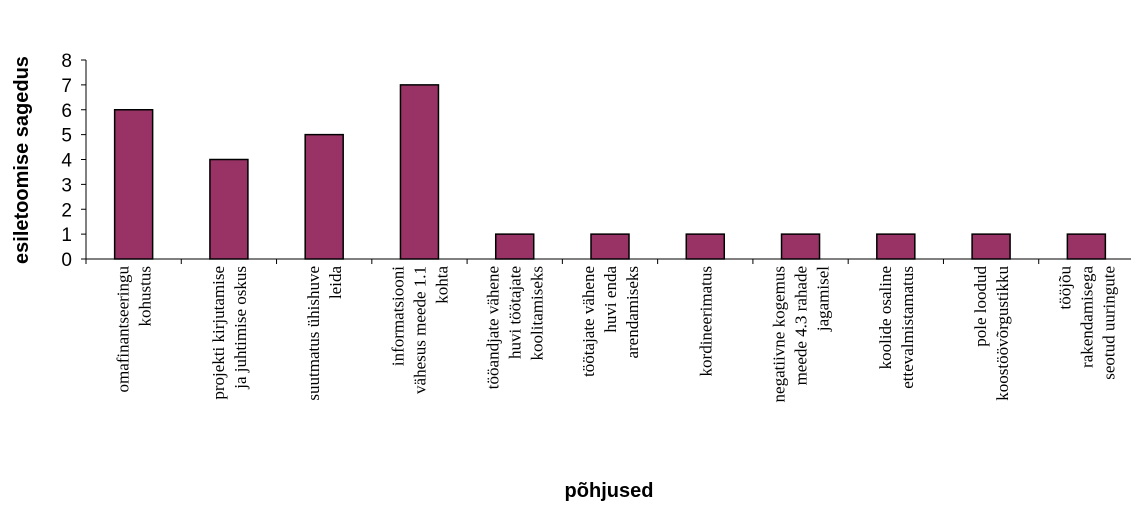 The image size is (1131, 507). I want to click on x-category-label: omafinantseeringu kohustus, so click(134, 329).